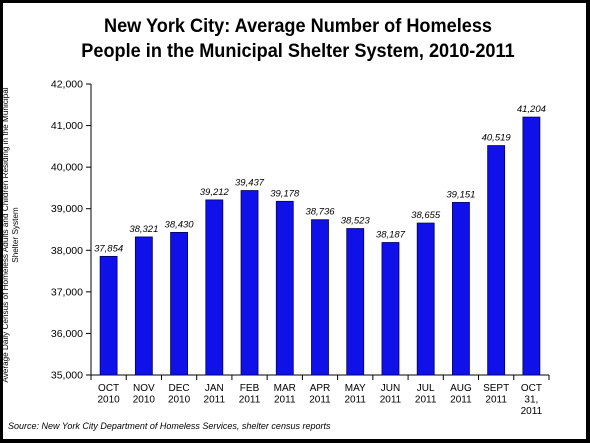 The image size is (590, 443). I want to click on y-tick-label: 40,000, so click(67, 168).